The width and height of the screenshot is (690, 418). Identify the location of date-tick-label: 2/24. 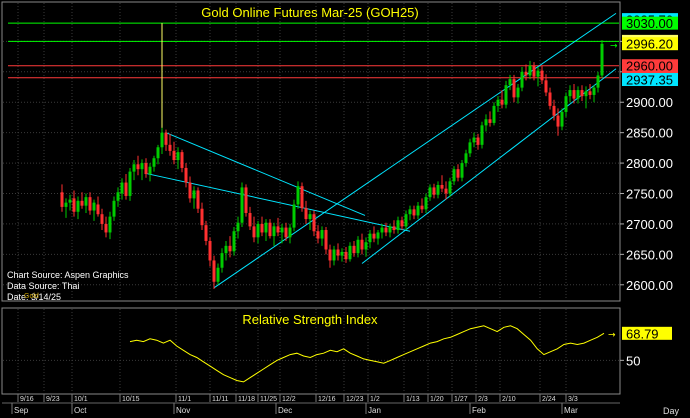
(549, 399).